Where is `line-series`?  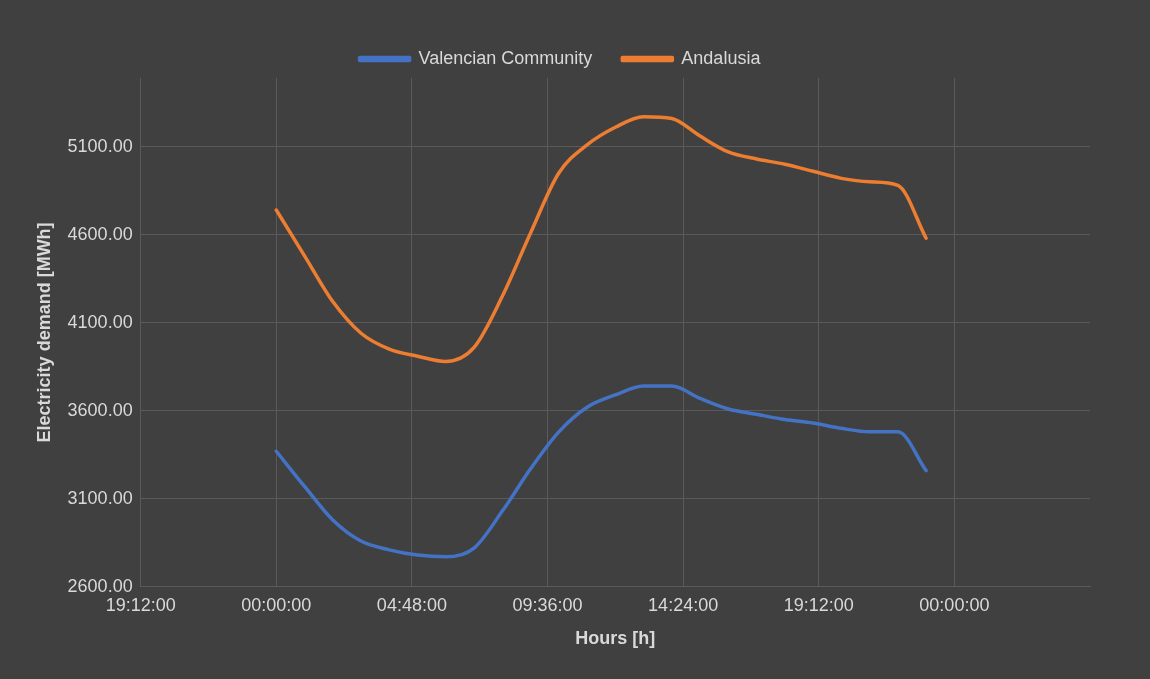
line-series is located at coordinates (601, 471).